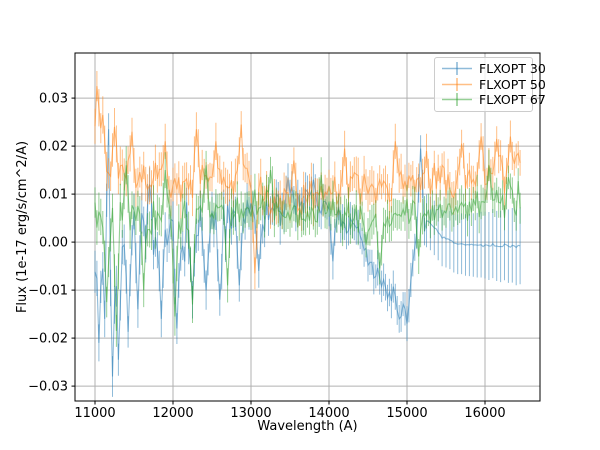 This screenshot has height=450, width=600. I want to click on legend-entry: FLXOPT 30, so click(493, 69).